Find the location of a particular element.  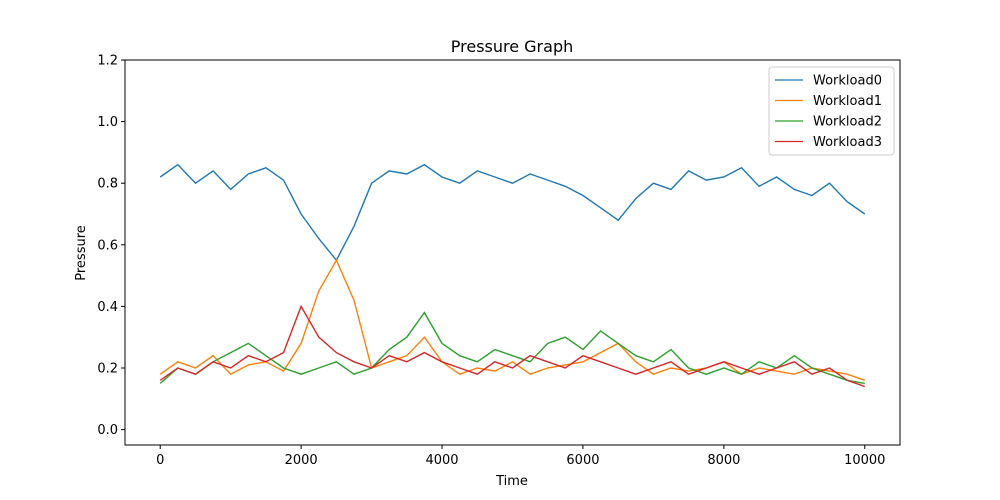

x-tick-label: 10000 is located at coordinates (864, 460).